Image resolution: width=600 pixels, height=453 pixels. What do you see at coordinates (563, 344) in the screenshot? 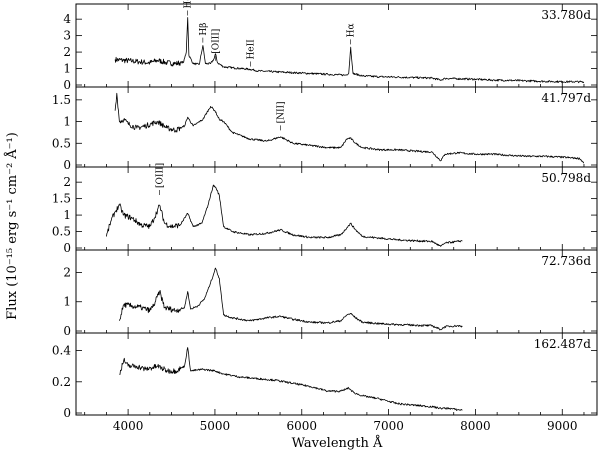
I see `panel-epoch-label: 162.487d` at bounding box center [563, 344].